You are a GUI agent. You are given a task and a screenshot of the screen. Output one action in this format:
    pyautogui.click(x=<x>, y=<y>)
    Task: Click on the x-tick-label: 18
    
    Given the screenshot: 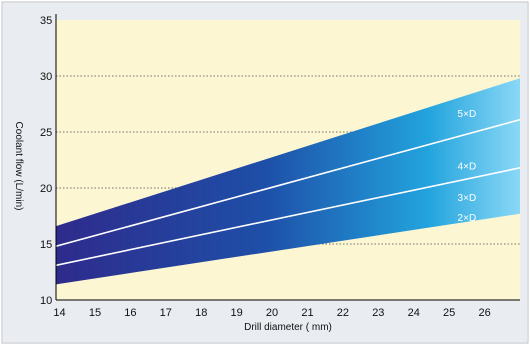 What is the action you would take?
    pyautogui.click(x=201, y=313)
    